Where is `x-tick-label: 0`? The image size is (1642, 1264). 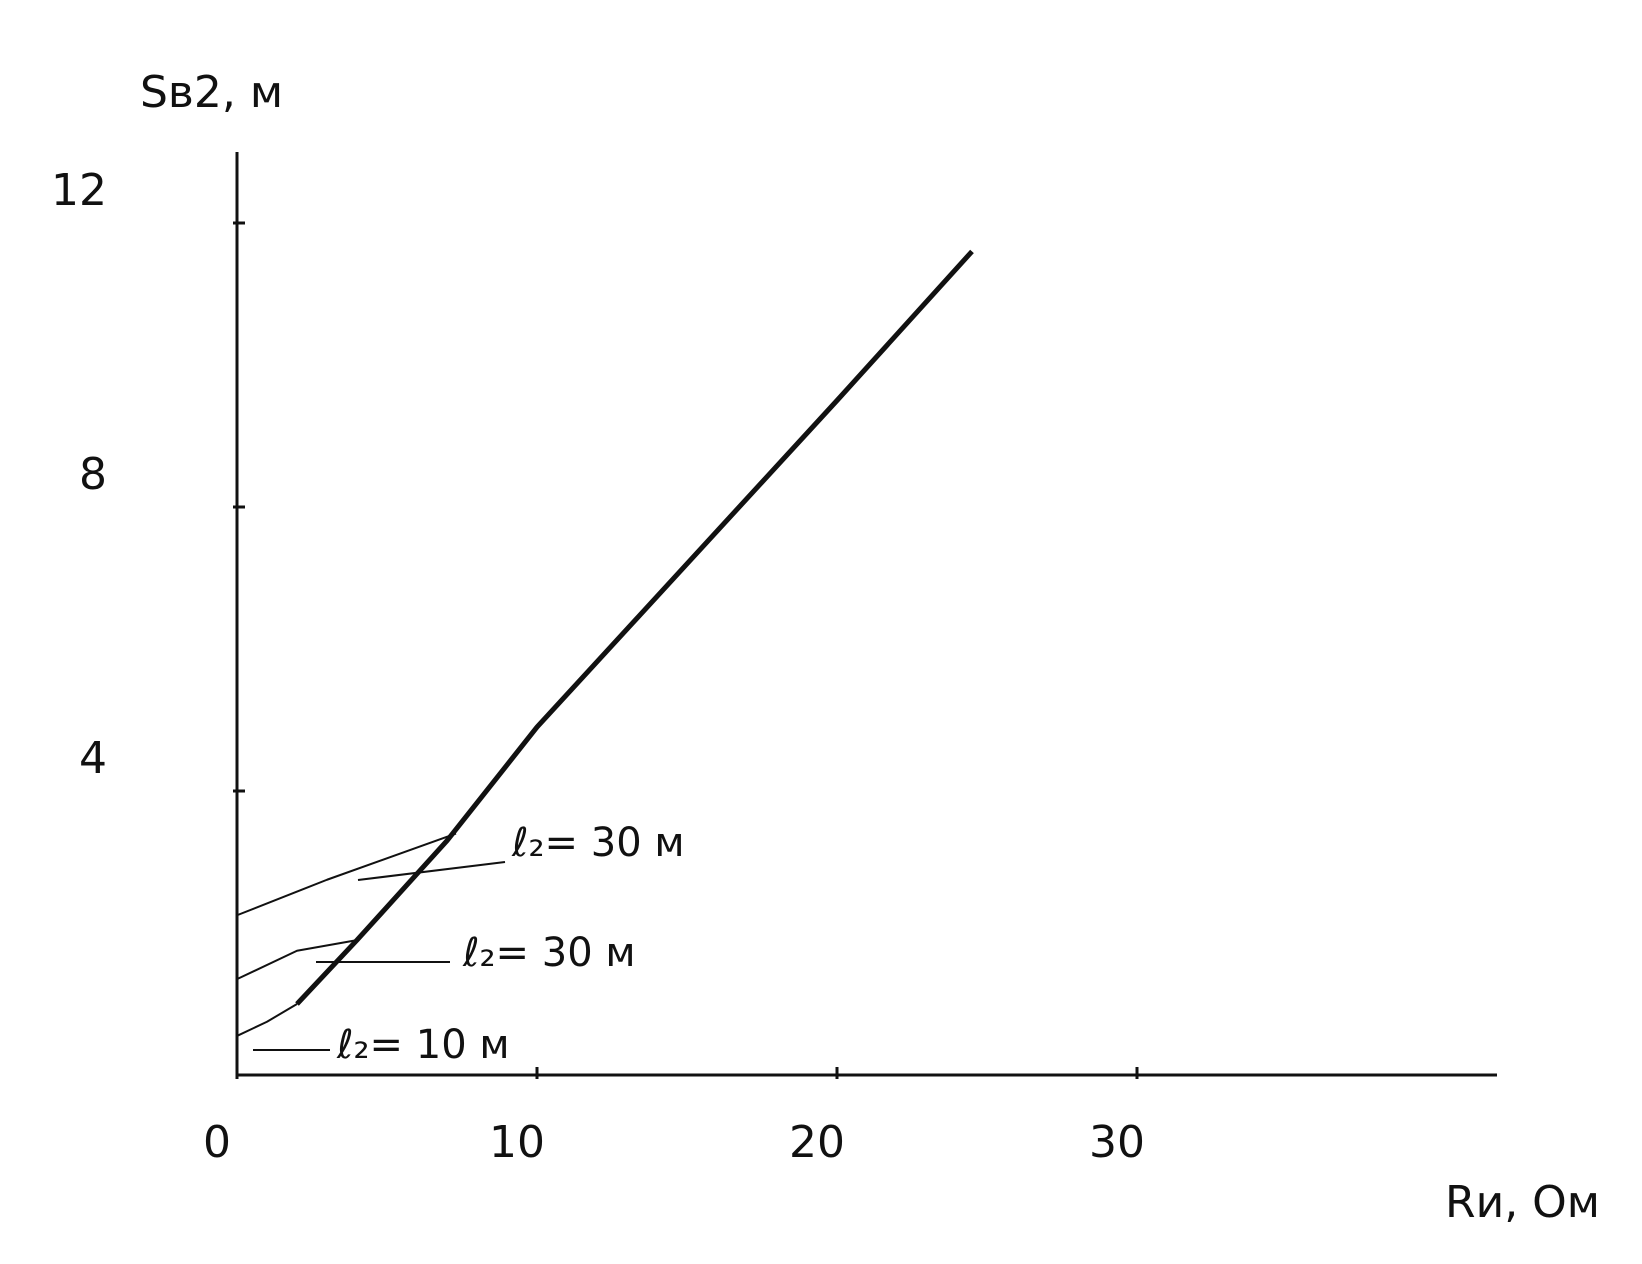
x-tick-label: 0 is located at coordinates (217, 1142).